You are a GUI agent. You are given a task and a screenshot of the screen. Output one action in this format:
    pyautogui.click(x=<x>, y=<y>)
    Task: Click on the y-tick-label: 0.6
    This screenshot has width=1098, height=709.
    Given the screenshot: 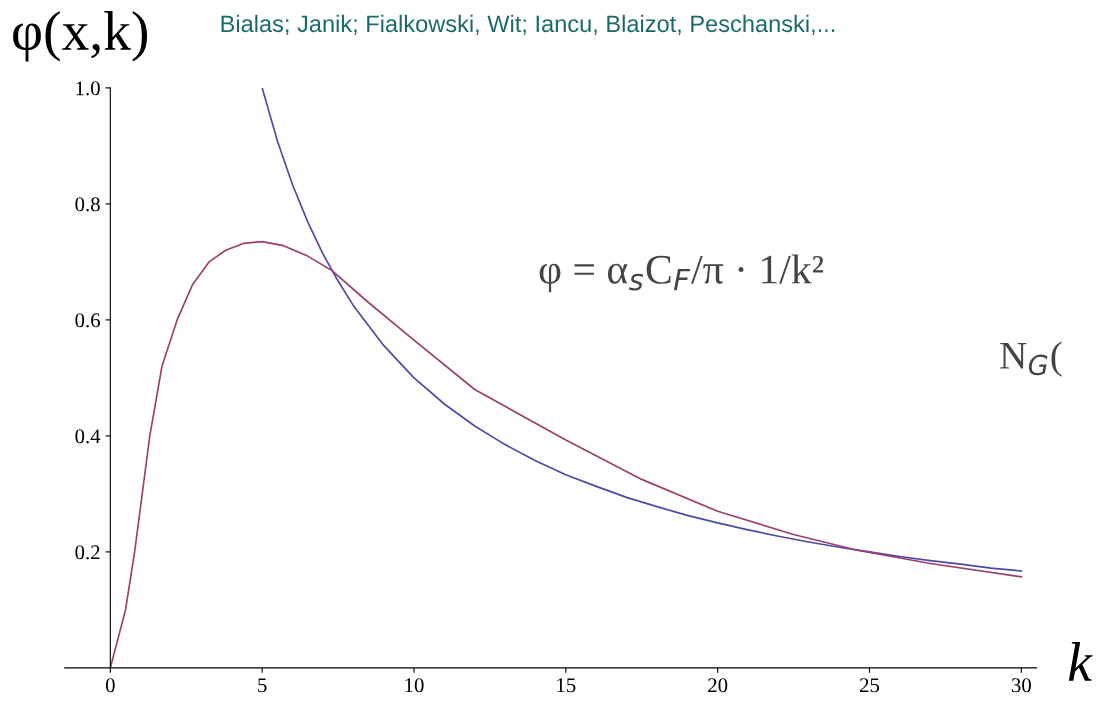 What is the action you would take?
    pyautogui.click(x=87, y=320)
    